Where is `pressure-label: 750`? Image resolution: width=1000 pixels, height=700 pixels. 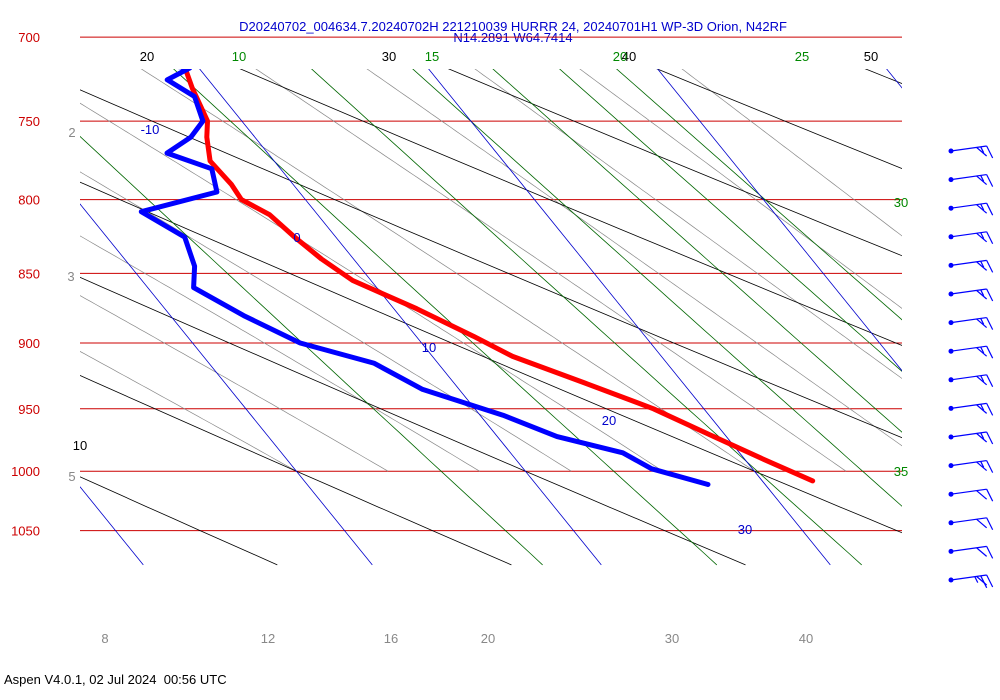 pressure-label: 750 is located at coordinates (29, 121).